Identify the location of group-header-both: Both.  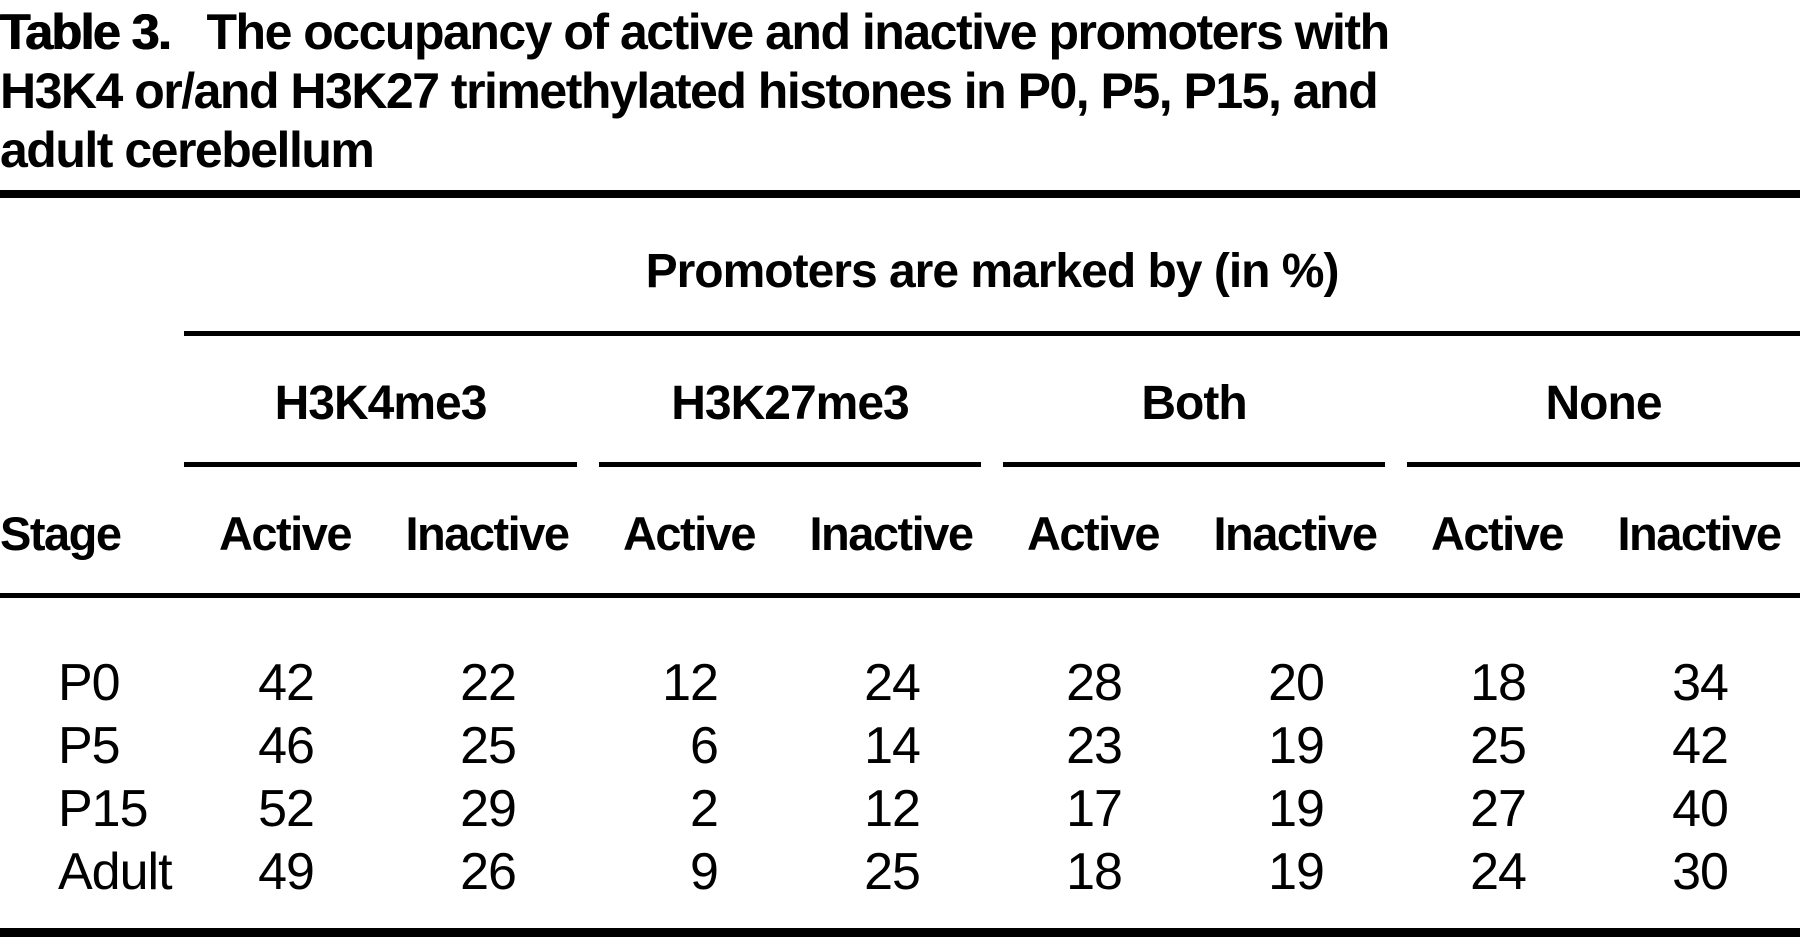
(1194, 401).